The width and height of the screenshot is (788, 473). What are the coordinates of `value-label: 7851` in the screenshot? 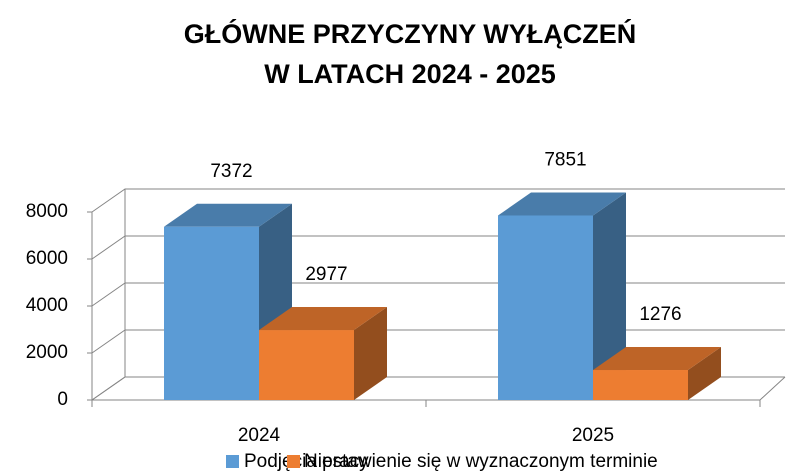 It's located at (565, 160).